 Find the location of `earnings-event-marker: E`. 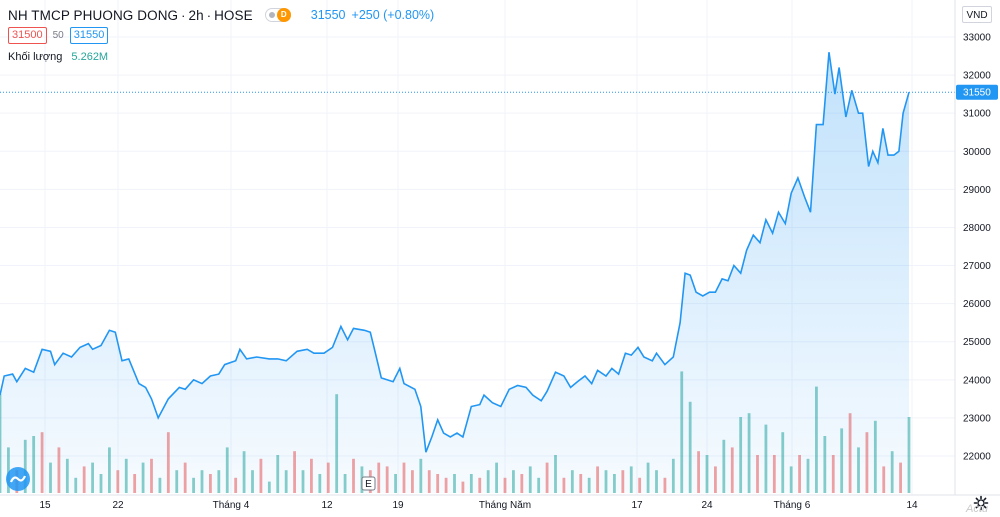

earnings-event-marker: E is located at coordinates (368, 483).